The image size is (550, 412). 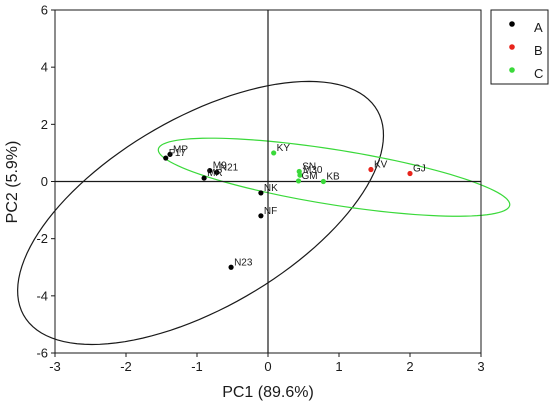 What do you see at coordinates (44, 181) in the screenshot?
I see `y-tick-label: 0` at bounding box center [44, 181].